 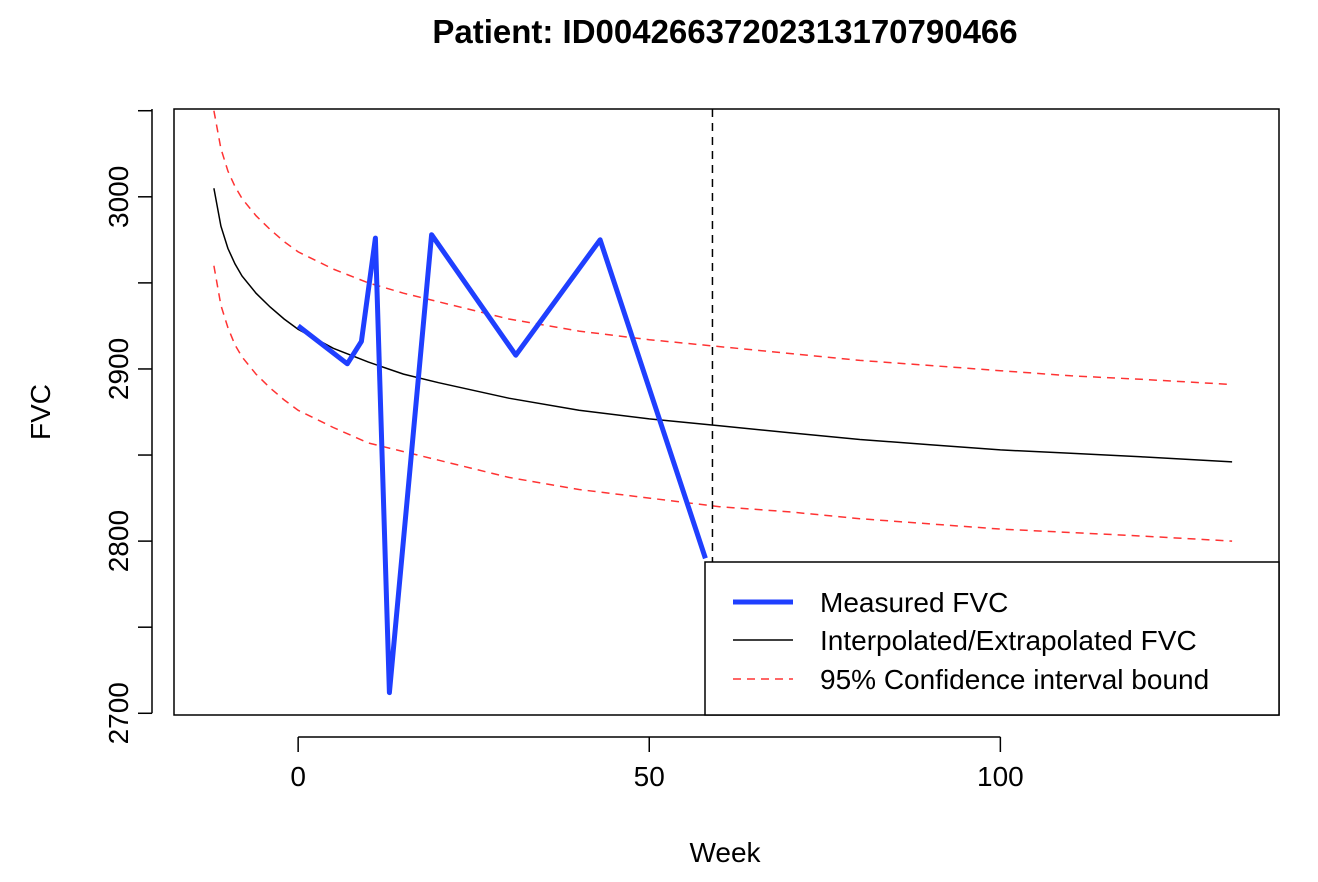 What do you see at coordinates (724, 31) in the screenshot?
I see `chart-title: Patient: ID00426637202313170790466` at bounding box center [724, 31].